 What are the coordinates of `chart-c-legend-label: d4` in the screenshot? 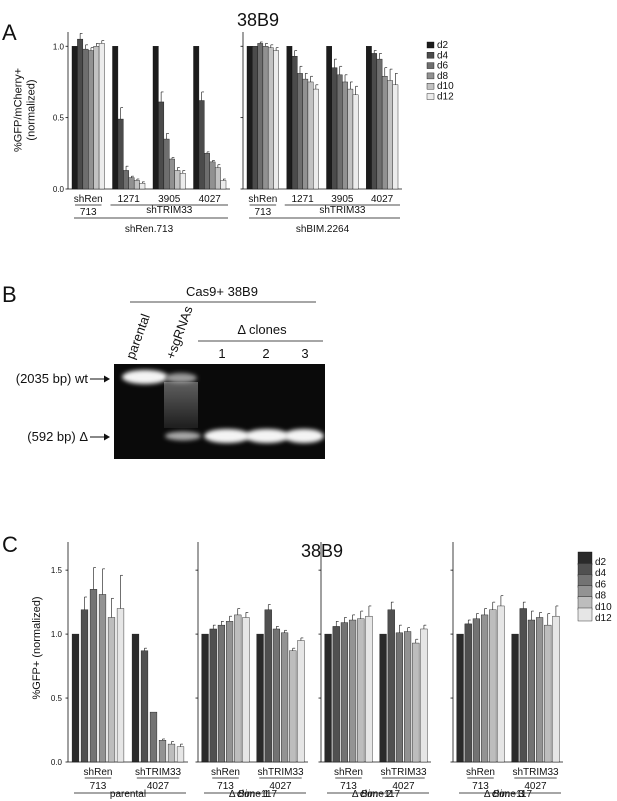 It's located at (601, 573).